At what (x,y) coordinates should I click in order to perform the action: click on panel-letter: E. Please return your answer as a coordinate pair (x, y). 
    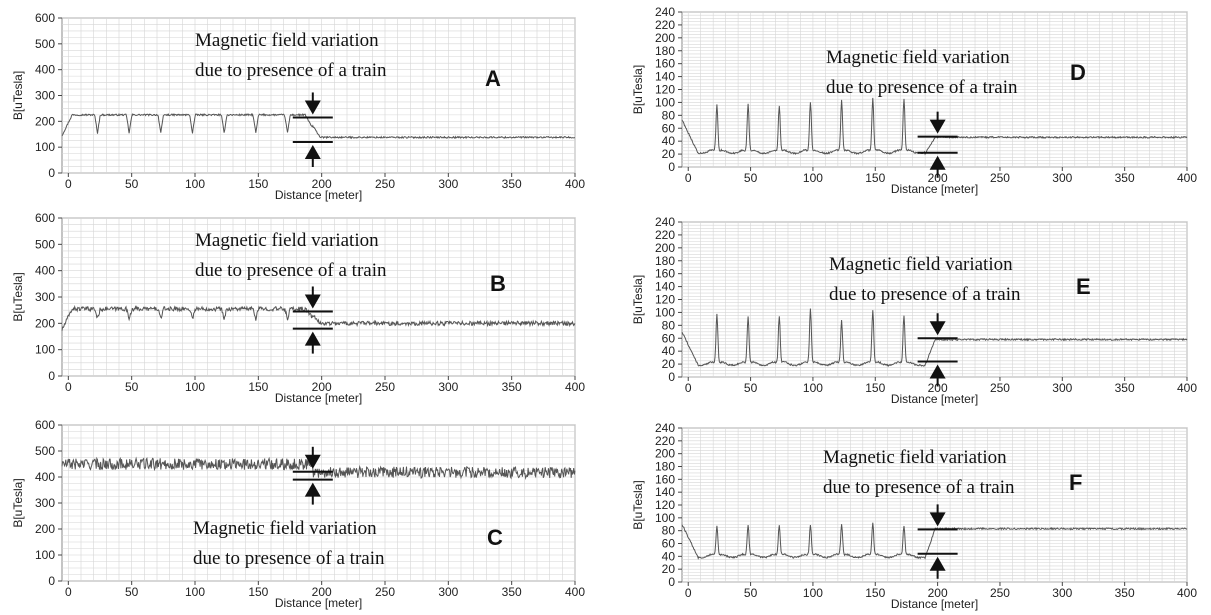
    Looking at the image, I should click on (1083, 286).